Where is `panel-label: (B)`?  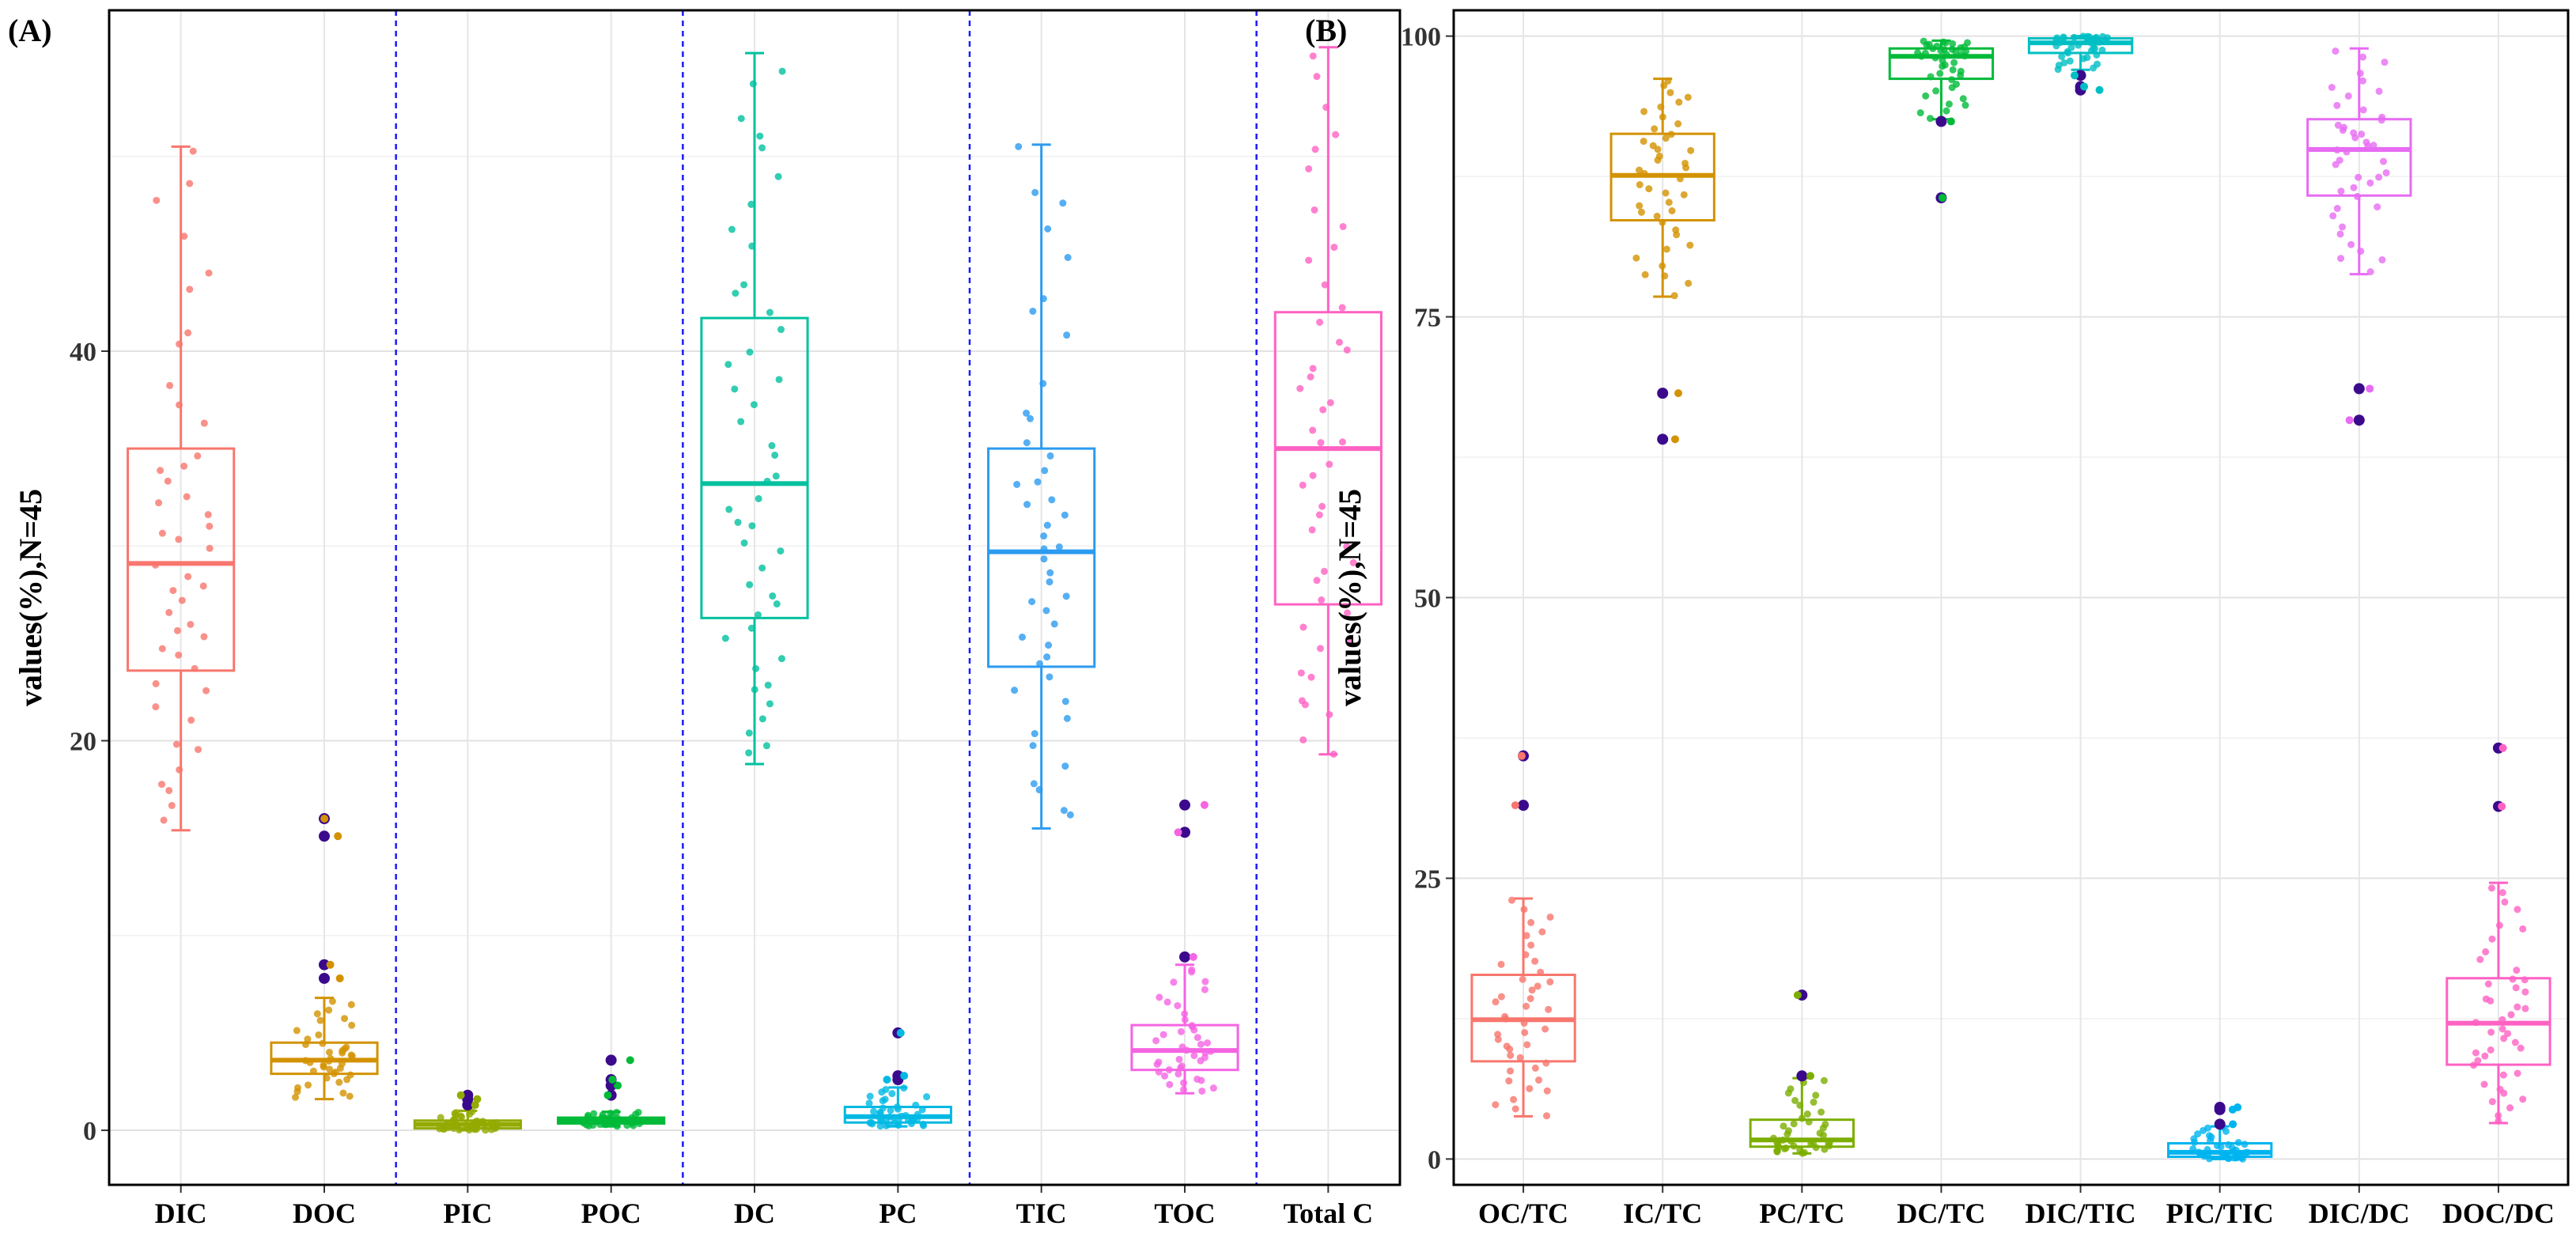
panel-label: (B) is located at coordinates (1326, 30).